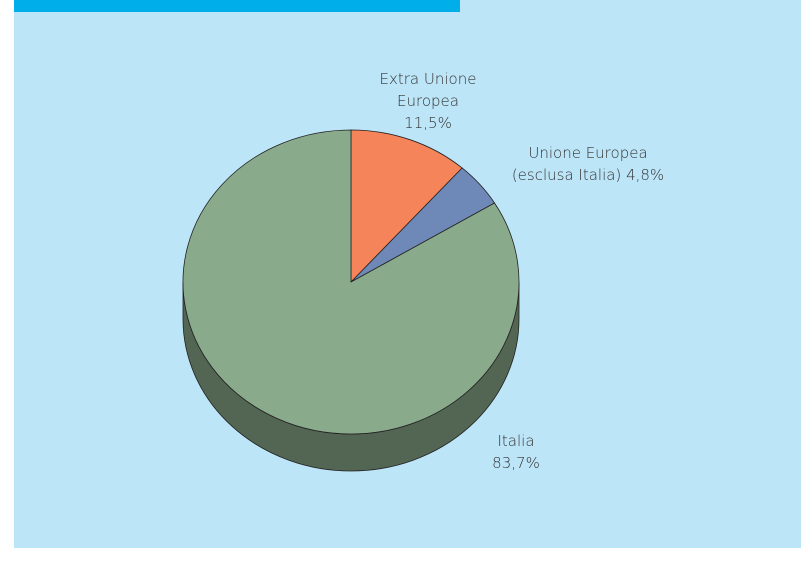 This screenshot has height=564, width=801. What do you see at coordinates (428, 90) in the screenshot?
I see `category-label: Extra Unione Europea` at bounding box center [428, 90].